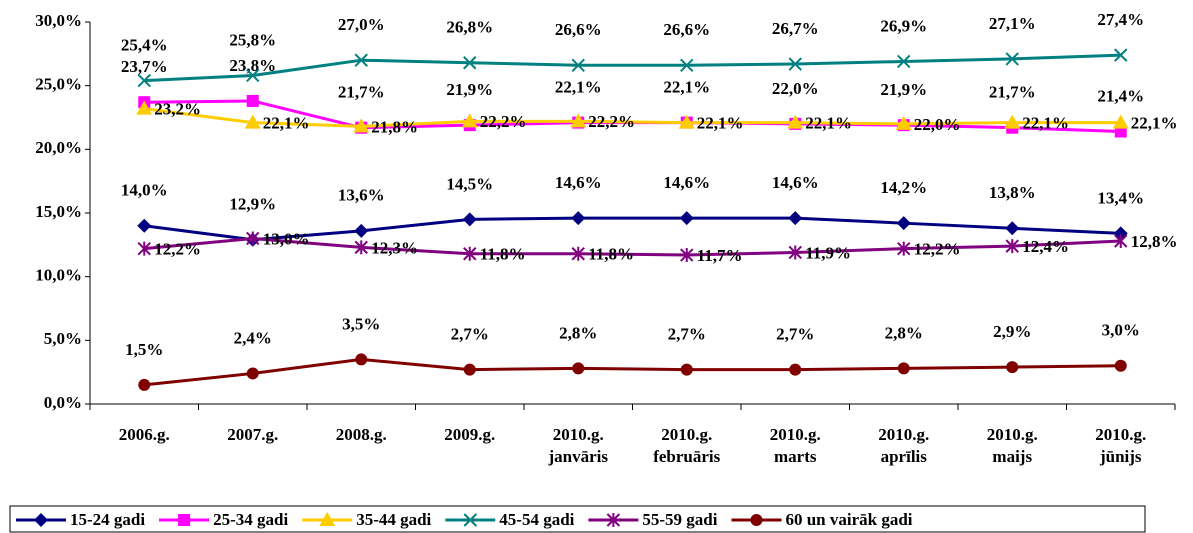 The width and height of the screenshot is (1193, 533). Describe the element at coordinates (1120, 95) in the screenshot. I see `data-label: 21,4%` at that location.